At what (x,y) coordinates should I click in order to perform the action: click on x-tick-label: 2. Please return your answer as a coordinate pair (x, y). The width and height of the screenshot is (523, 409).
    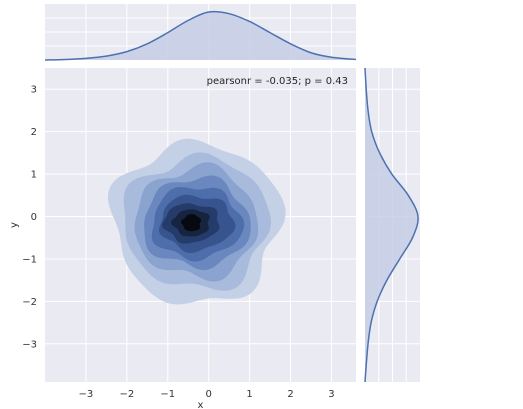
    Looking at the image, I should click on (290, 394).